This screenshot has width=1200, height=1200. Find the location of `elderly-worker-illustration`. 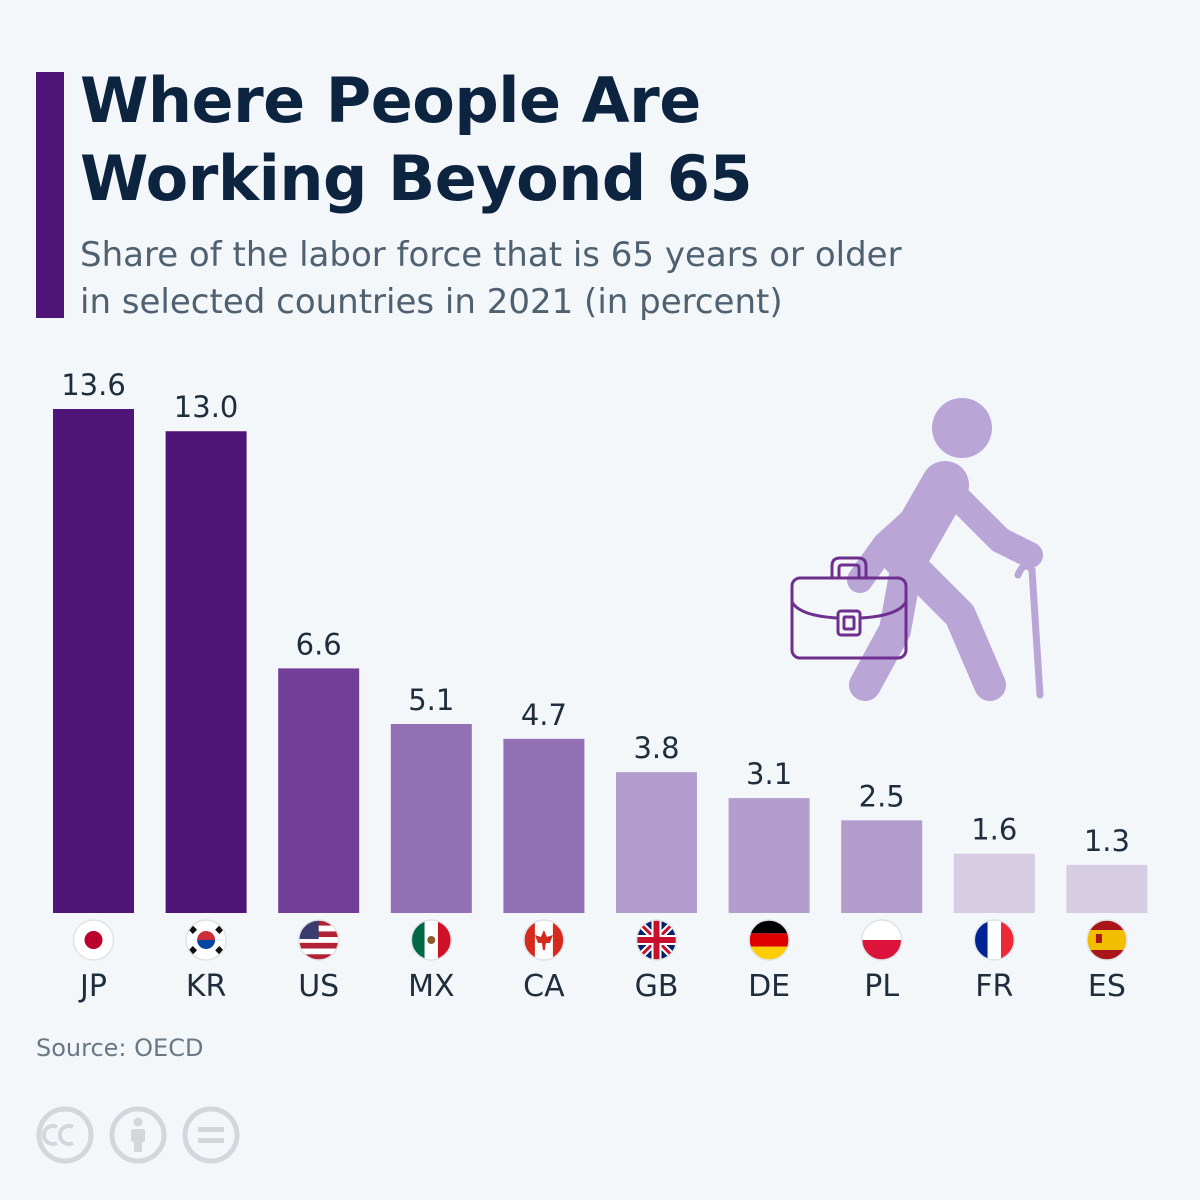

elderly-worker-illustration is located at coordinates (917, 549).